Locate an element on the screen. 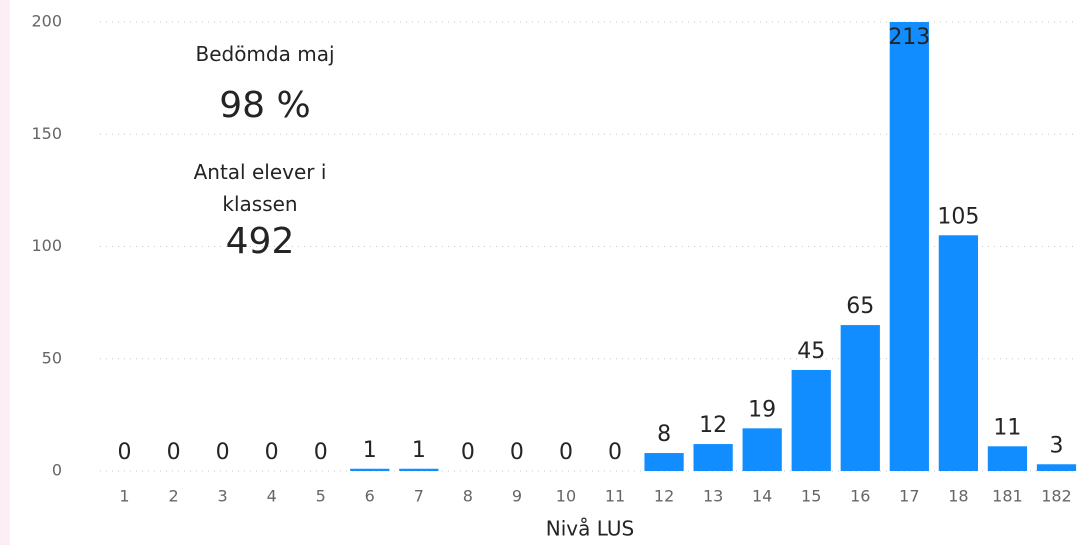 The height and width of the screenshot is (545, 1077). data-label: 19 is located at coordinates (762, 409).